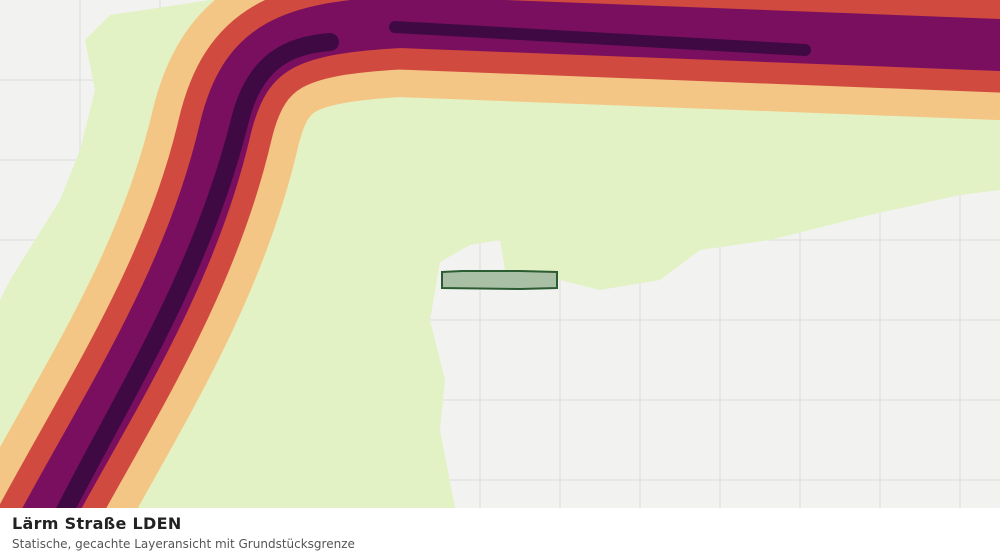 Image resolution: width=1000 pixels, height=560 pixels. What do you see at coordinates (97, 523) in the screenshot?
I see `map-title: Lärm Straße LDEN` at bounding box center [97, 523].